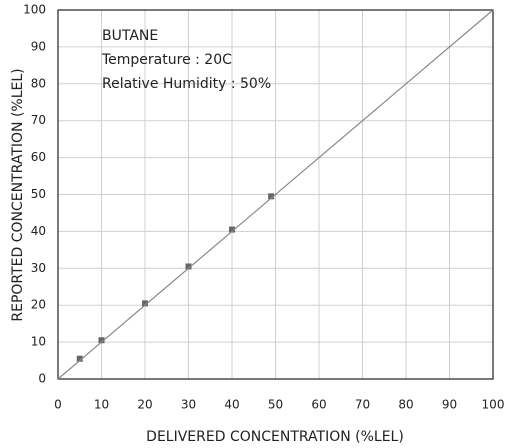  Describe the element at coordinates (38, 268) in the screenshot. I see `y-tick-label: 30` at that location.